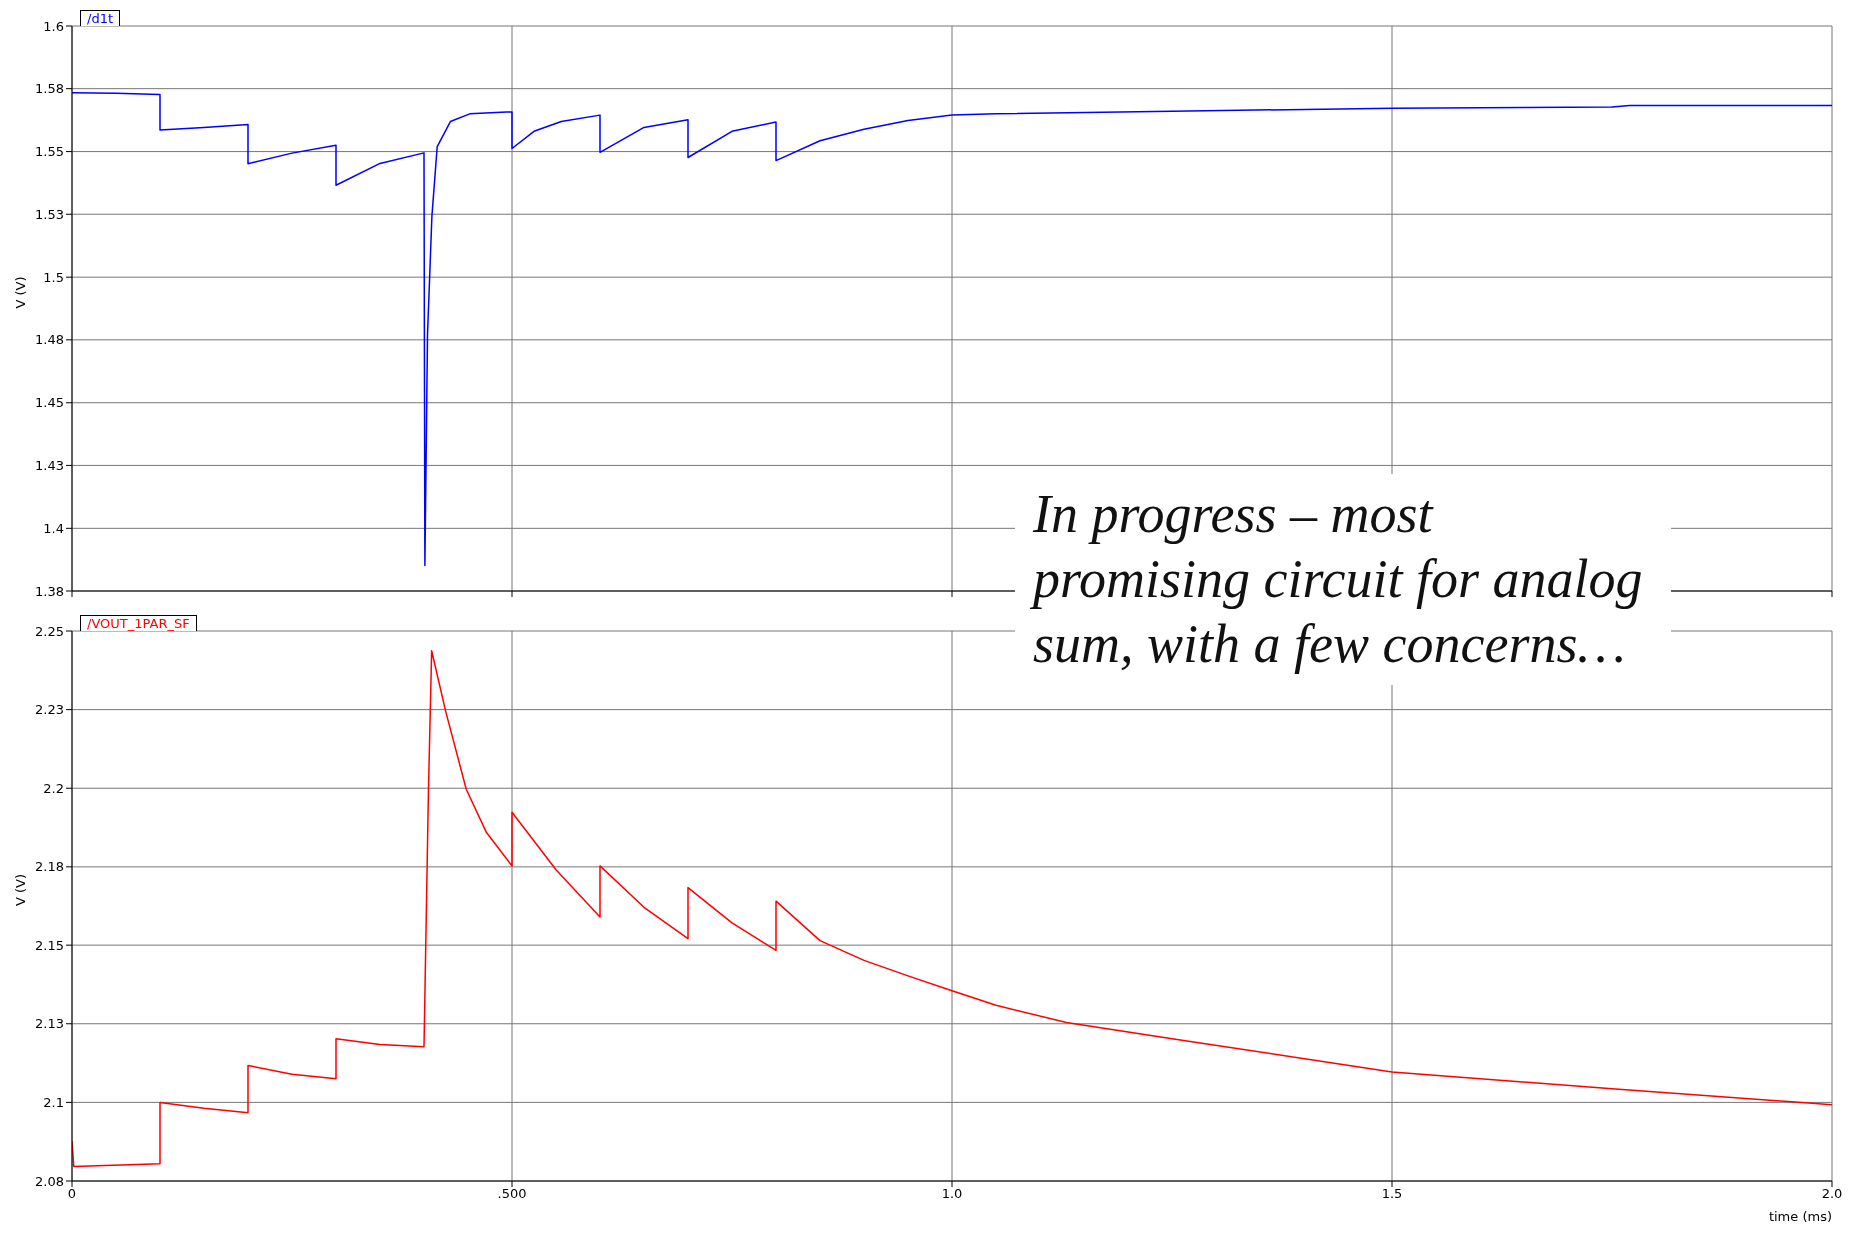 The image size is (1854, 1249). Describe the element at coordinates (49, 945) in the screenshot. I see `y-tick-label: 2.15` at that location.